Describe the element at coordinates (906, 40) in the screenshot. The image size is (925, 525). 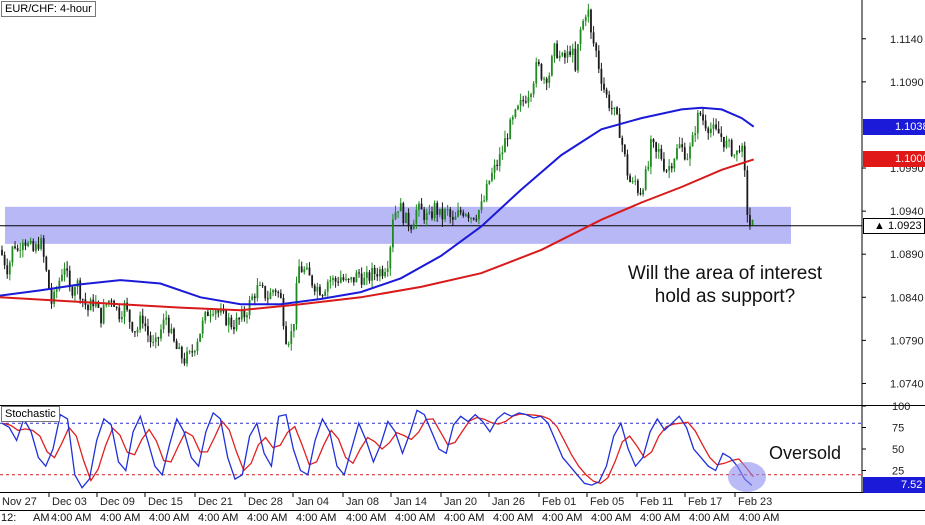
I see `price-tick-label: 1.1140` at that location.